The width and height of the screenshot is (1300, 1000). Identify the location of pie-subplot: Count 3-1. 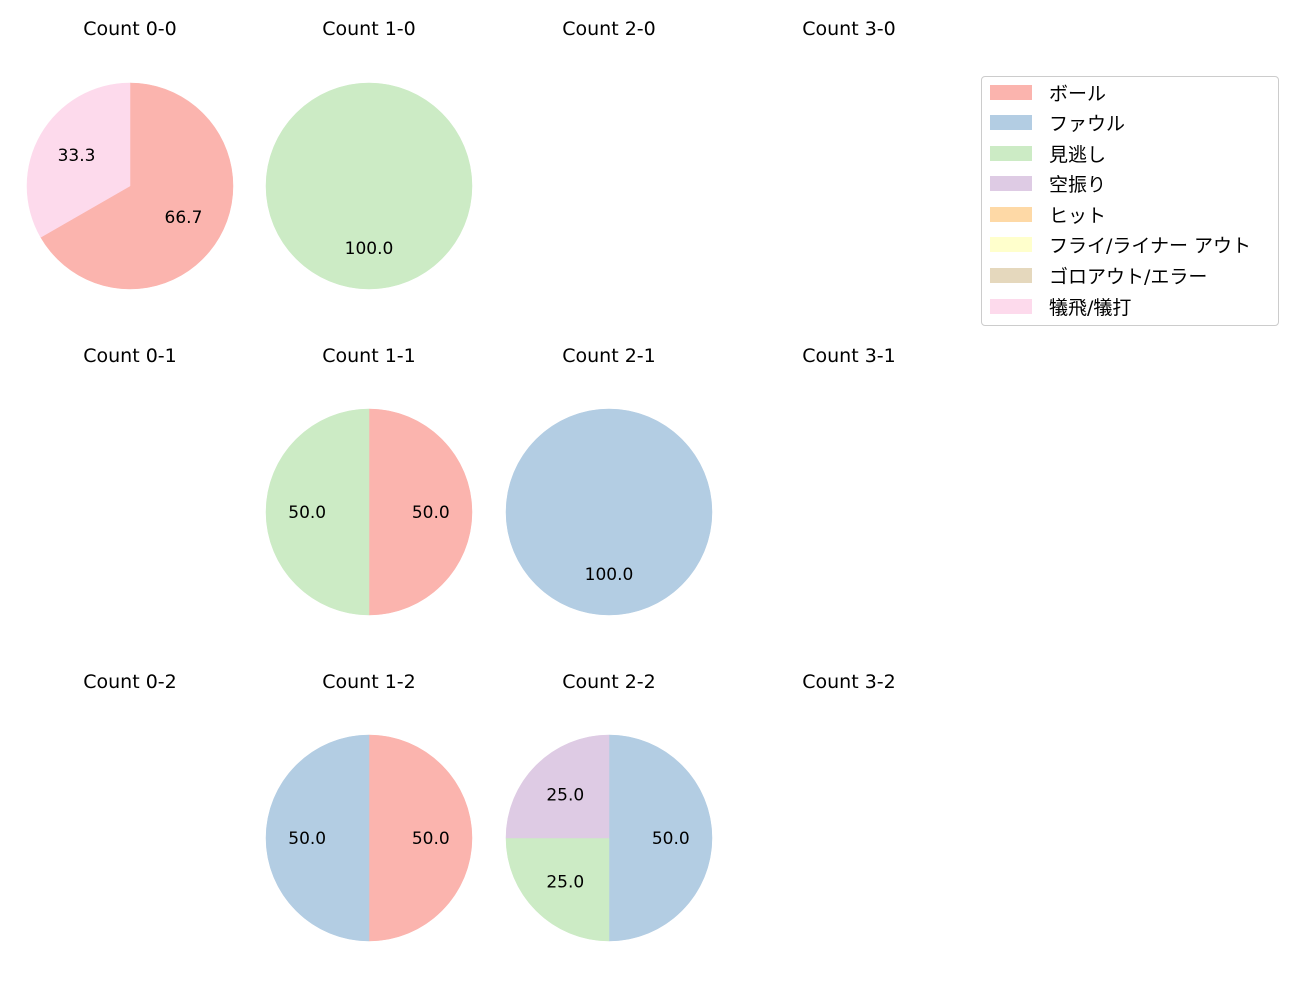
(849, 356).